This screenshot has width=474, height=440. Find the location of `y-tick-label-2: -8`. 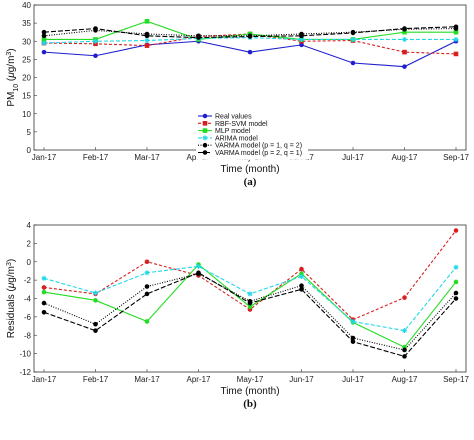

y-tick-label-2: -8 is located at coordinates (28, 335).